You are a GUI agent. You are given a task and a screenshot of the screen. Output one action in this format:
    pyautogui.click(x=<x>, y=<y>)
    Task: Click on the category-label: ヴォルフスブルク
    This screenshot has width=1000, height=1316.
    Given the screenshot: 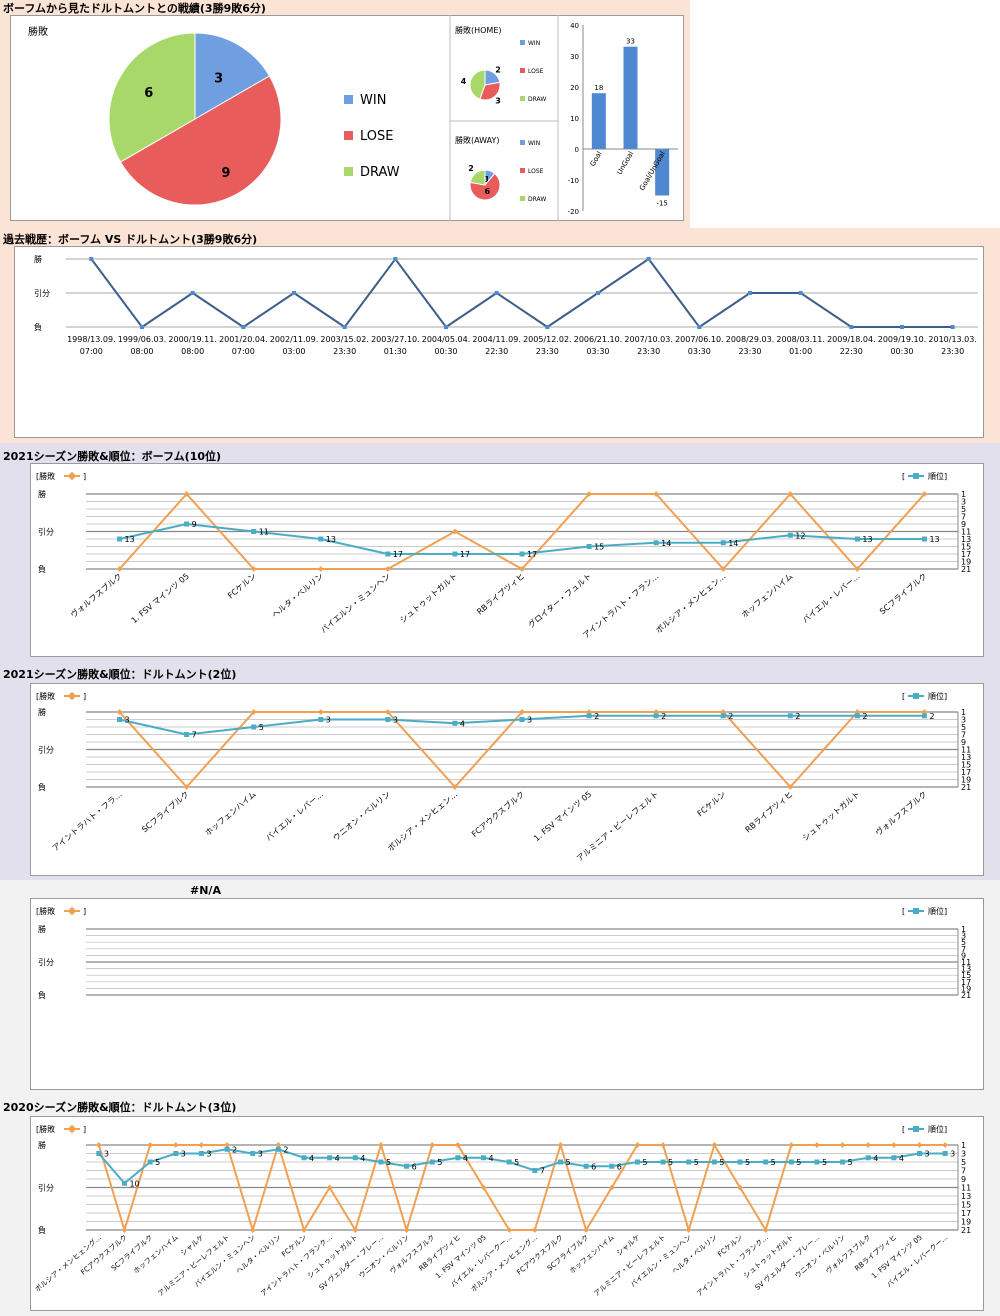 What is the action you would take?
    pyautogui.click(x=95, y=595)
    